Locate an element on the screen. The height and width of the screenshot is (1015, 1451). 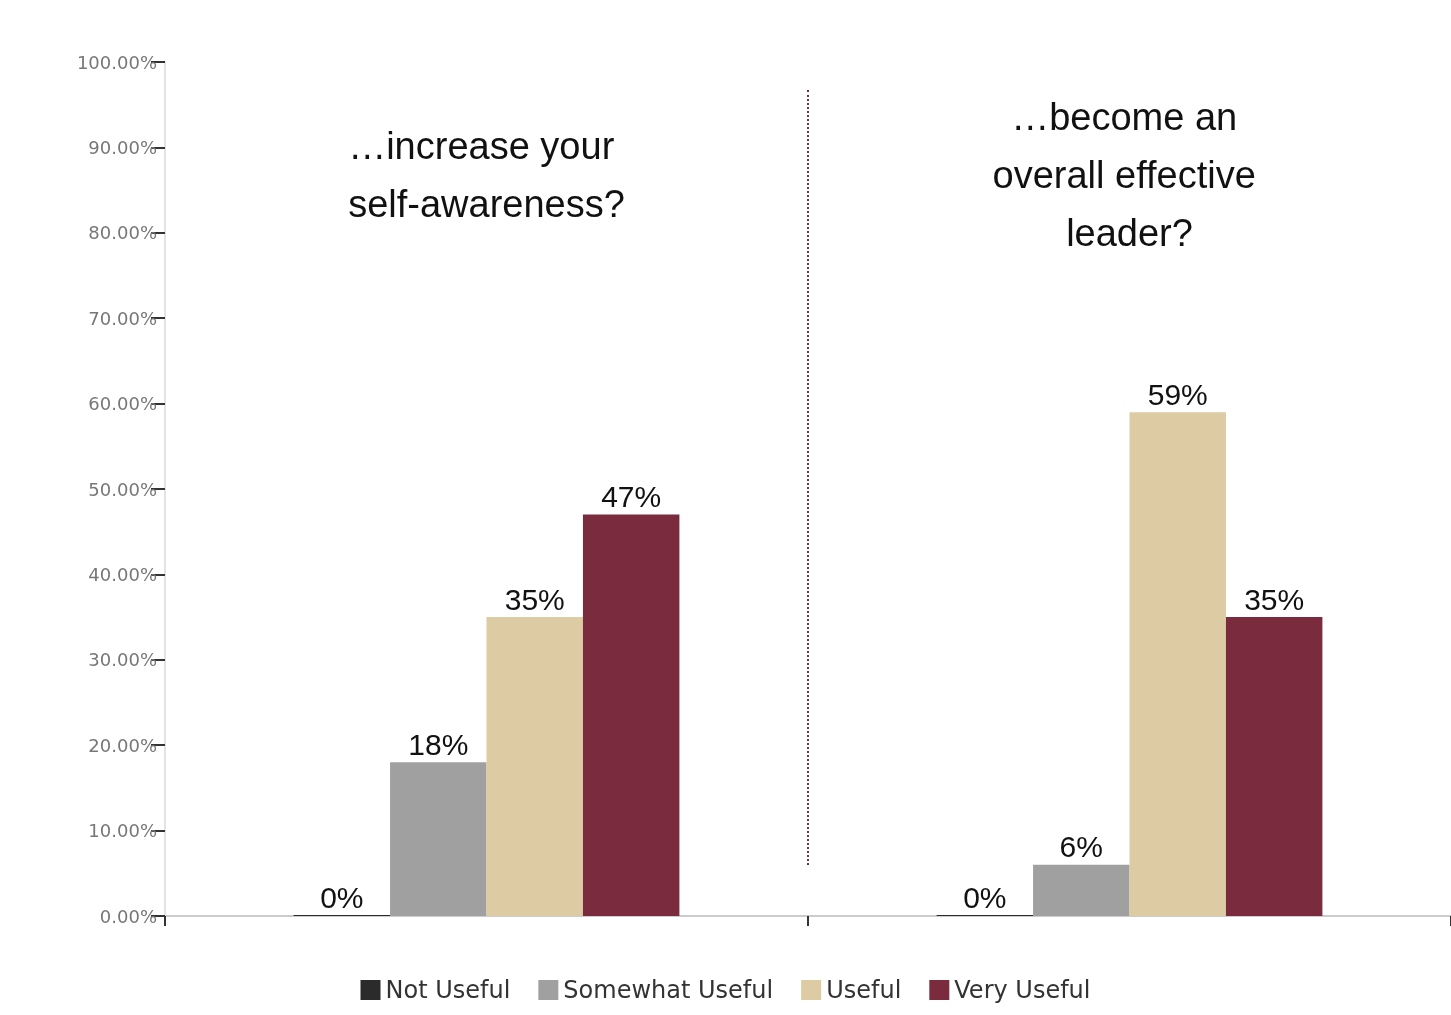
legend-label: Useful is located at coordinates (864, 990).